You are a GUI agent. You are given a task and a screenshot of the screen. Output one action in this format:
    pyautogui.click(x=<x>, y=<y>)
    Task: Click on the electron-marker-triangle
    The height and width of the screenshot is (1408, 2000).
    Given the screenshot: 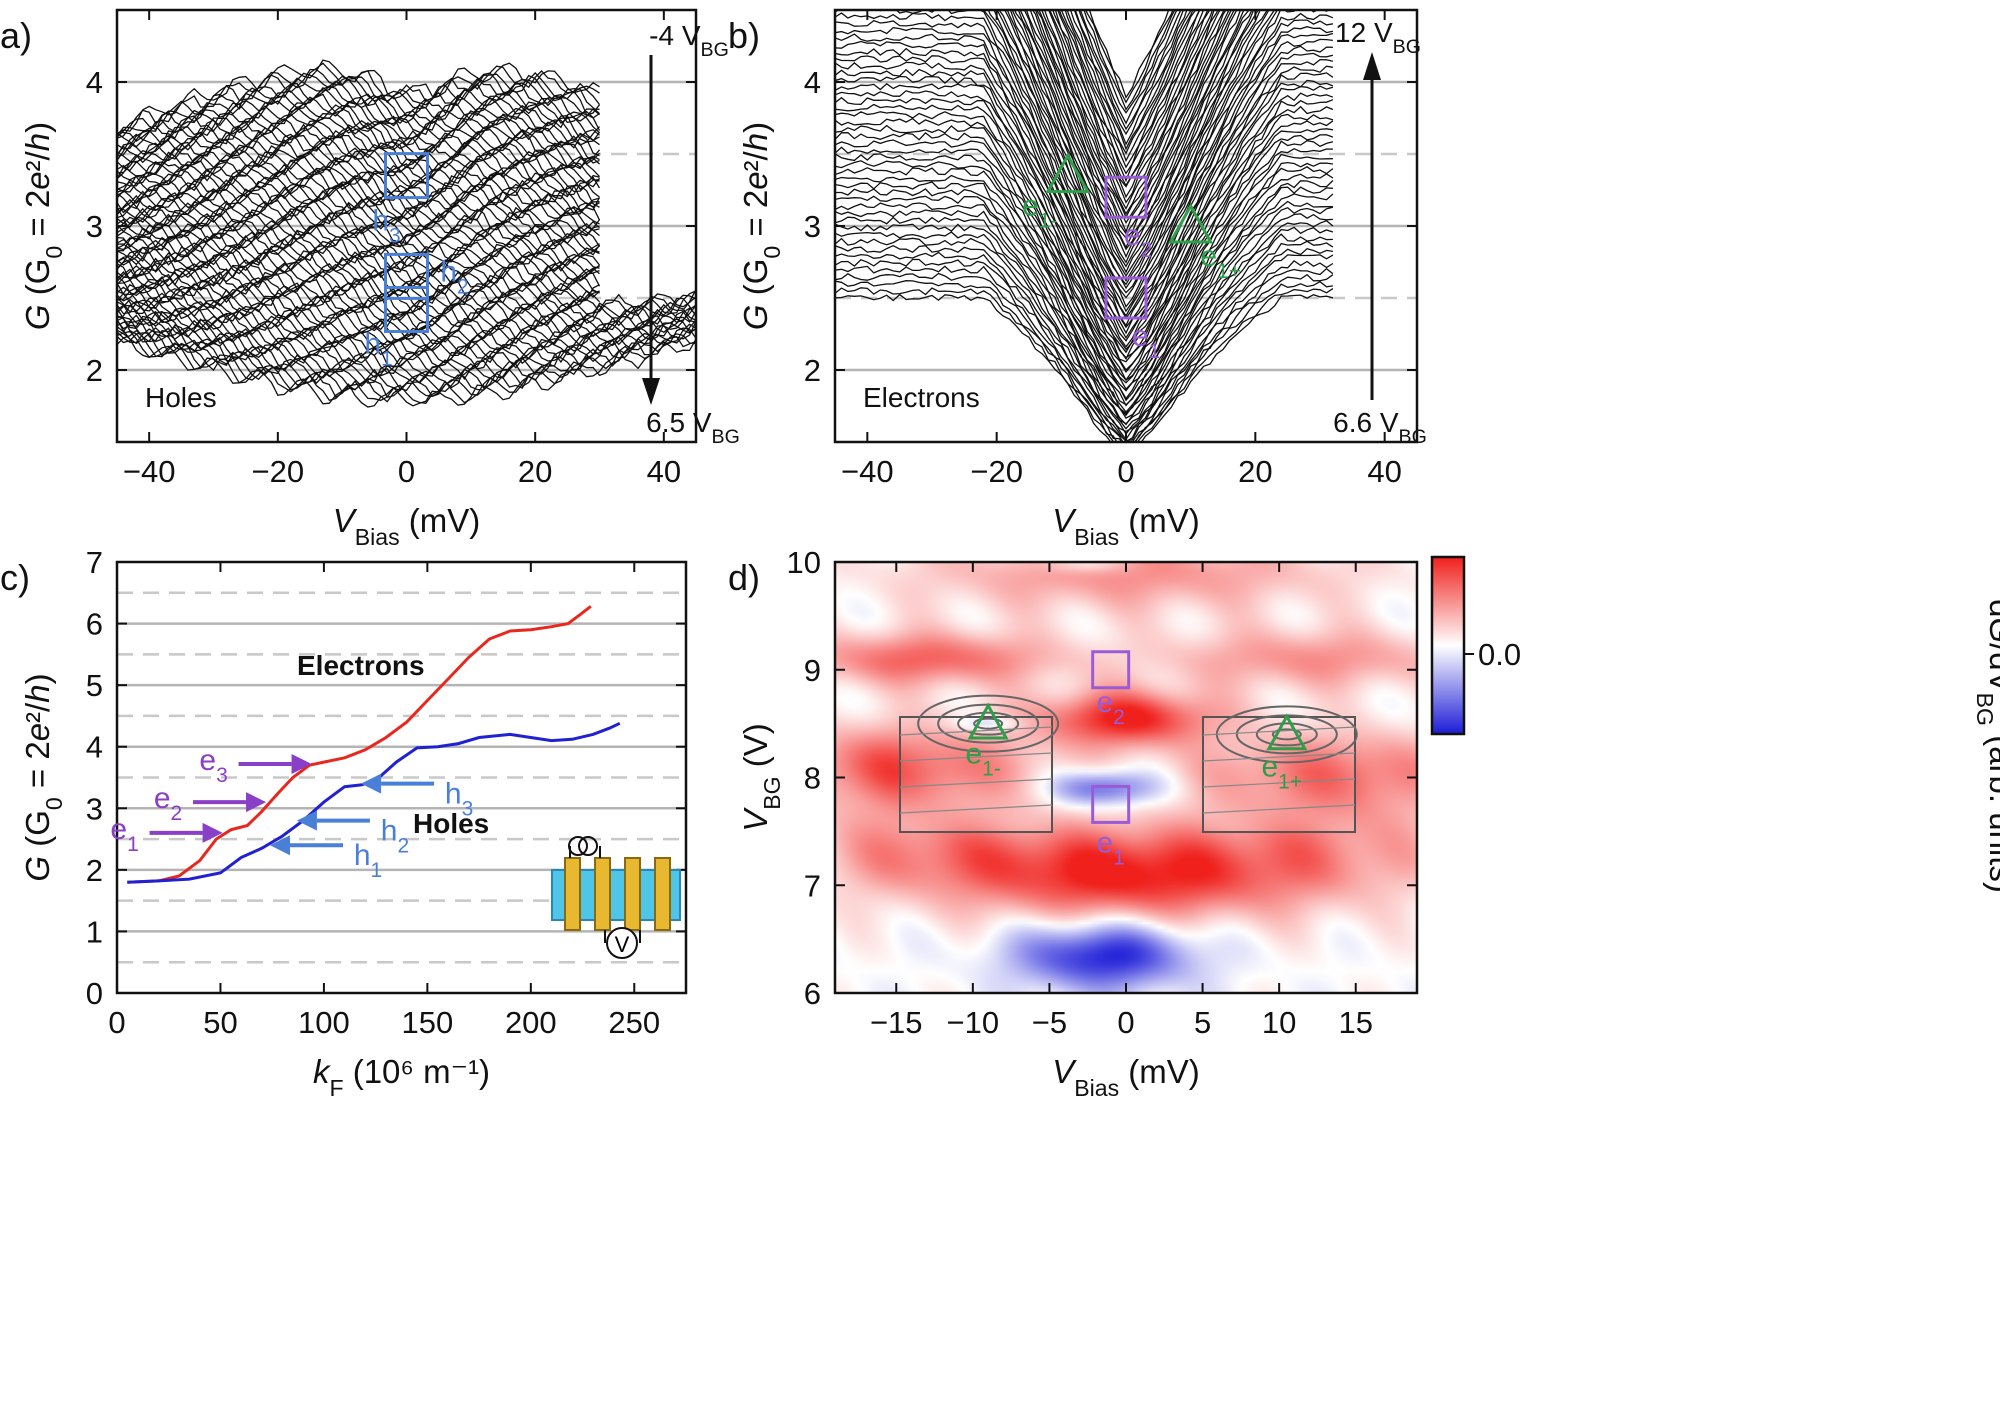 What is the action you would take?
    pyautogui.click(x=1191, y=223)
    